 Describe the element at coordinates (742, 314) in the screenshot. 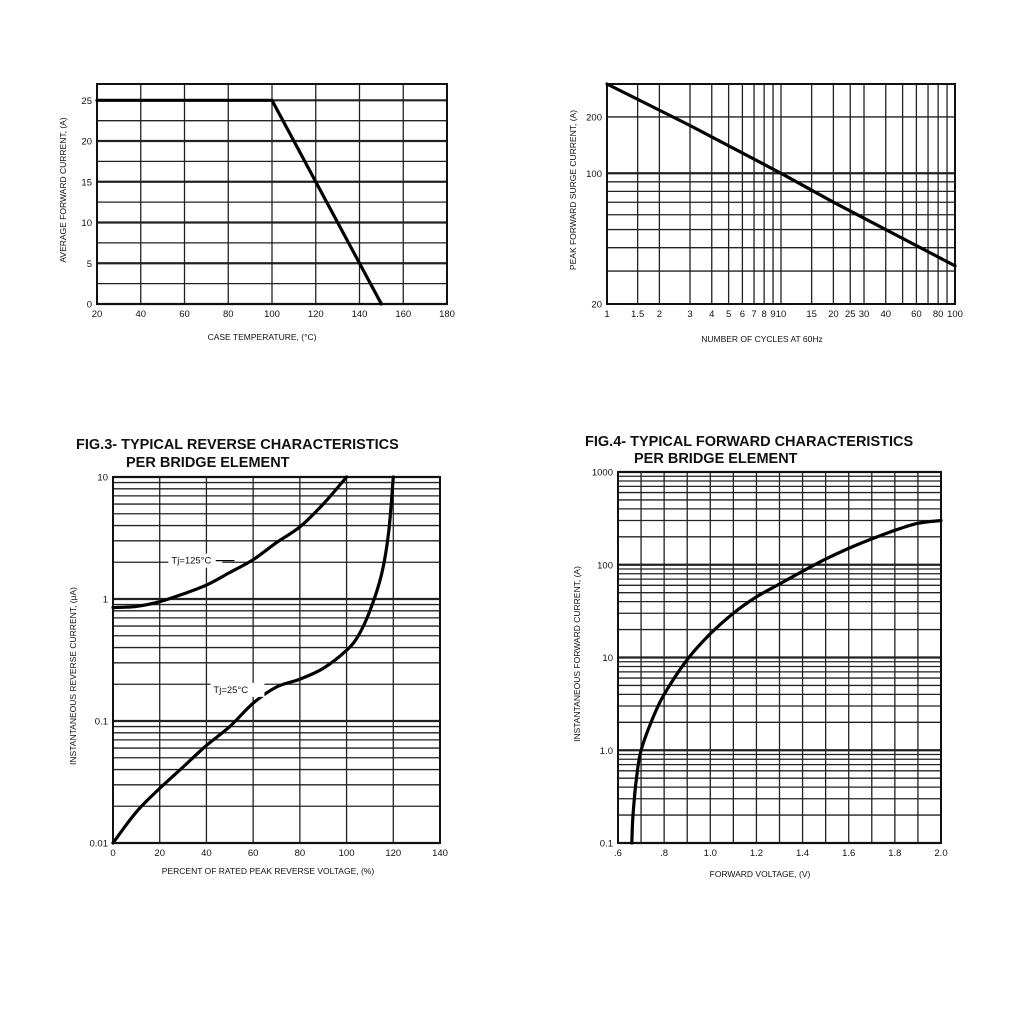

I see `x-tick-label: 6` at that location.